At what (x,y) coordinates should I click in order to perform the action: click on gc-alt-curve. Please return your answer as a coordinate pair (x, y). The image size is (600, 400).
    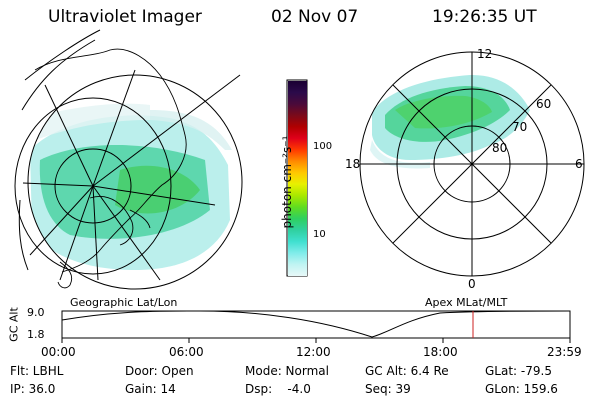
    Looking at the image, I should click on (316, 324).